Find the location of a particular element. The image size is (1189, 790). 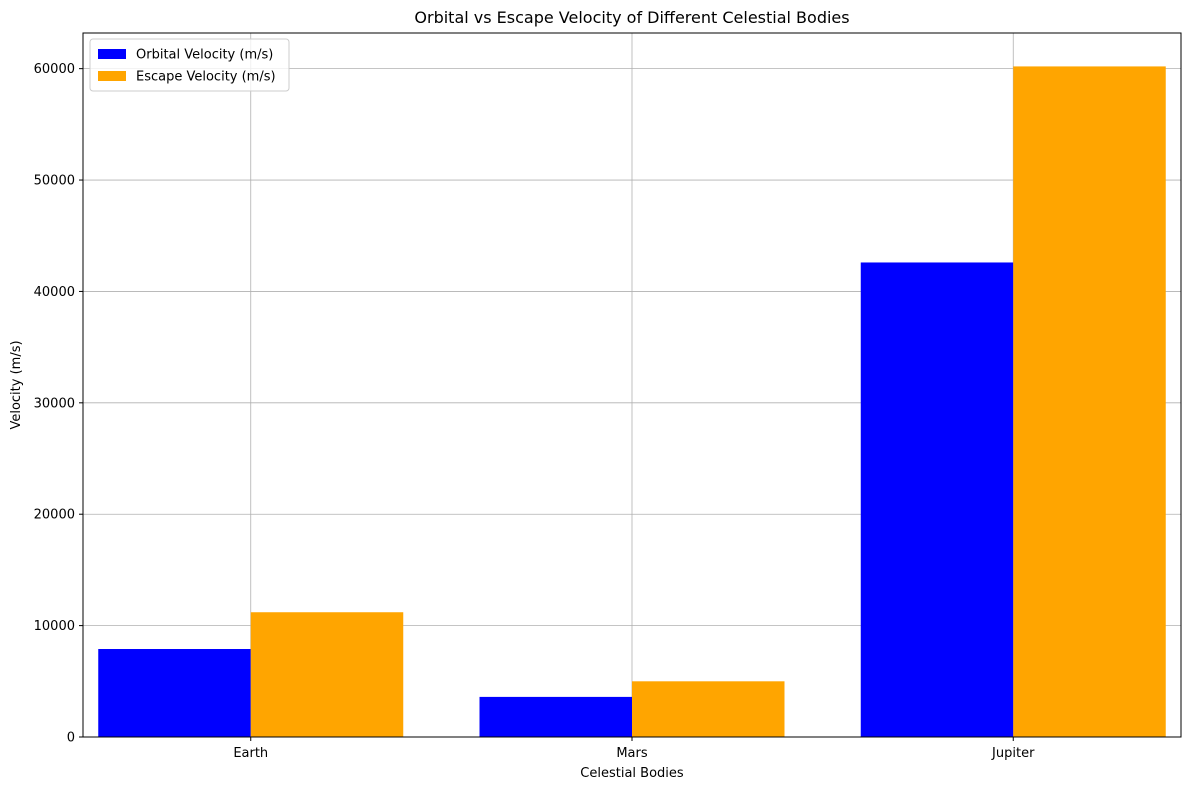

y-tick-label: 40000 is located at coordinates (54, 292).